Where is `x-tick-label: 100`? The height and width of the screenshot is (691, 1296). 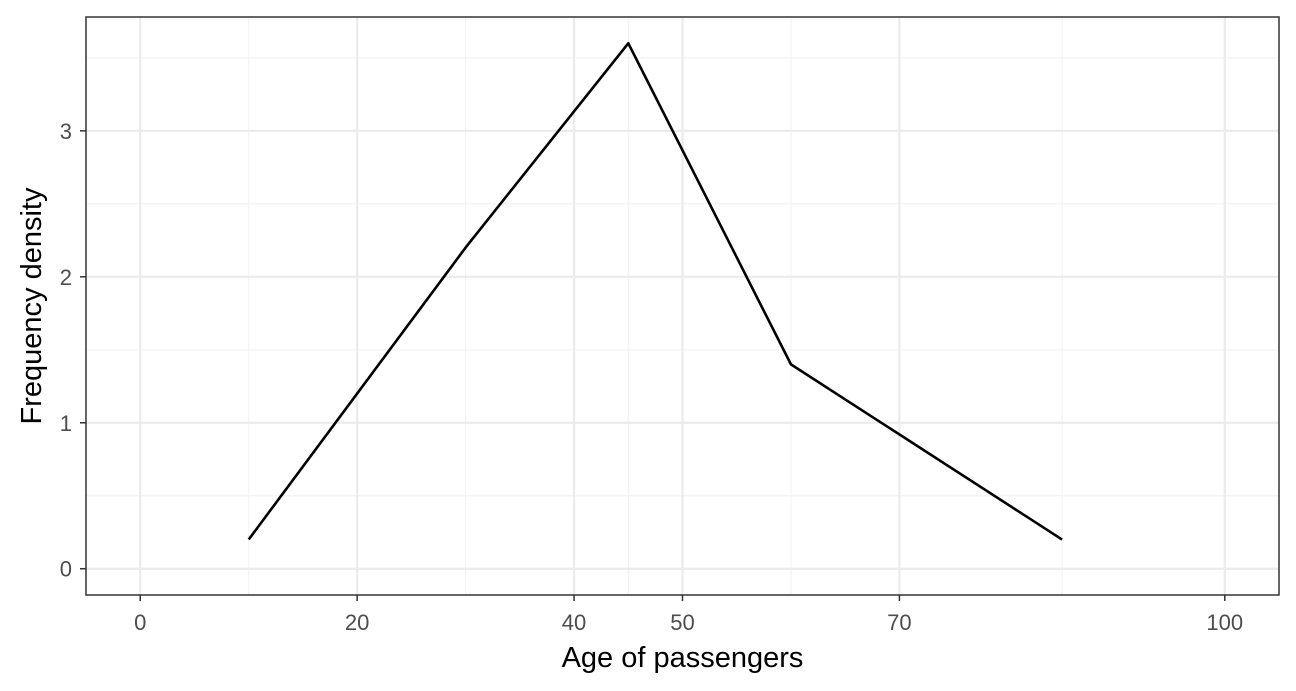 x-tick-label: 100 is located at coordinates (1224, 622).